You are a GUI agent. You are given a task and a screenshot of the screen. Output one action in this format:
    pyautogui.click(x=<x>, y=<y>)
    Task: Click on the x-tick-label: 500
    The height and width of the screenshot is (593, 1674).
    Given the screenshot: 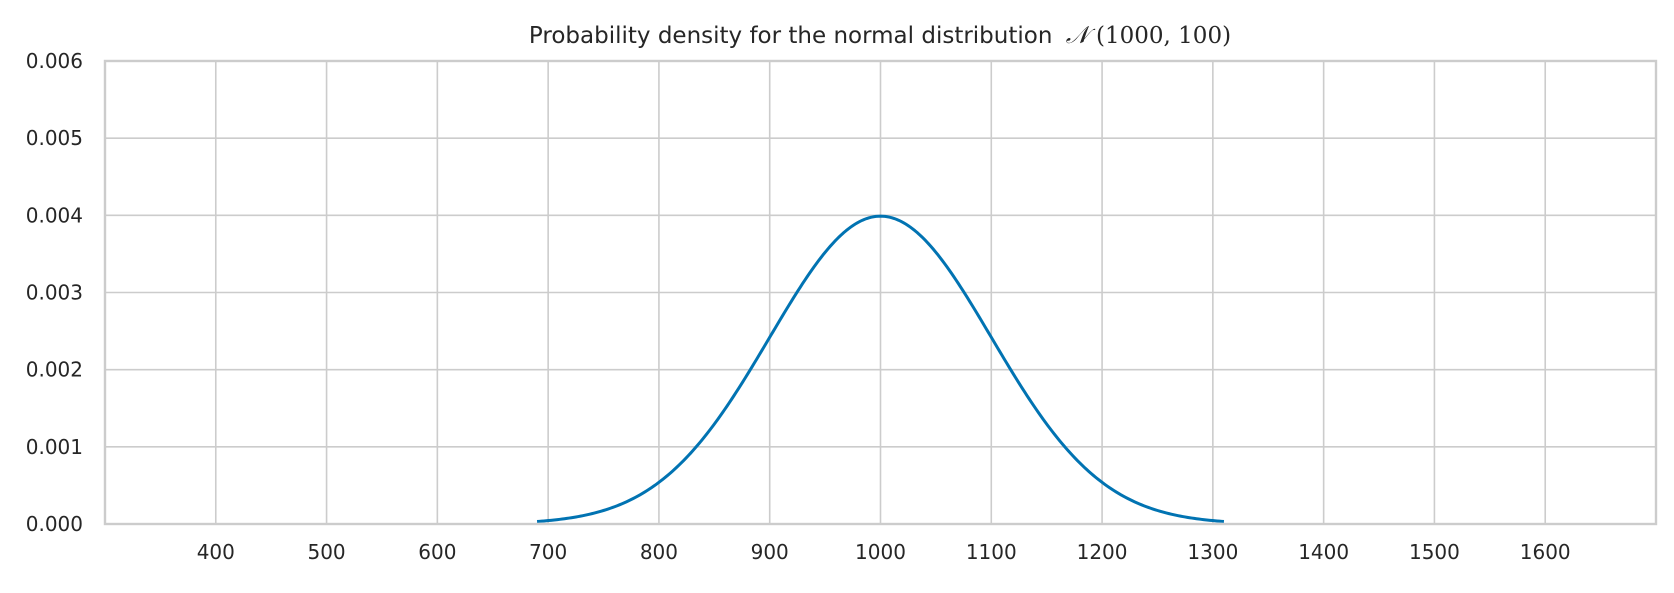 What is the action you would take?
    pyautogui.click(x=326, y=552)
    